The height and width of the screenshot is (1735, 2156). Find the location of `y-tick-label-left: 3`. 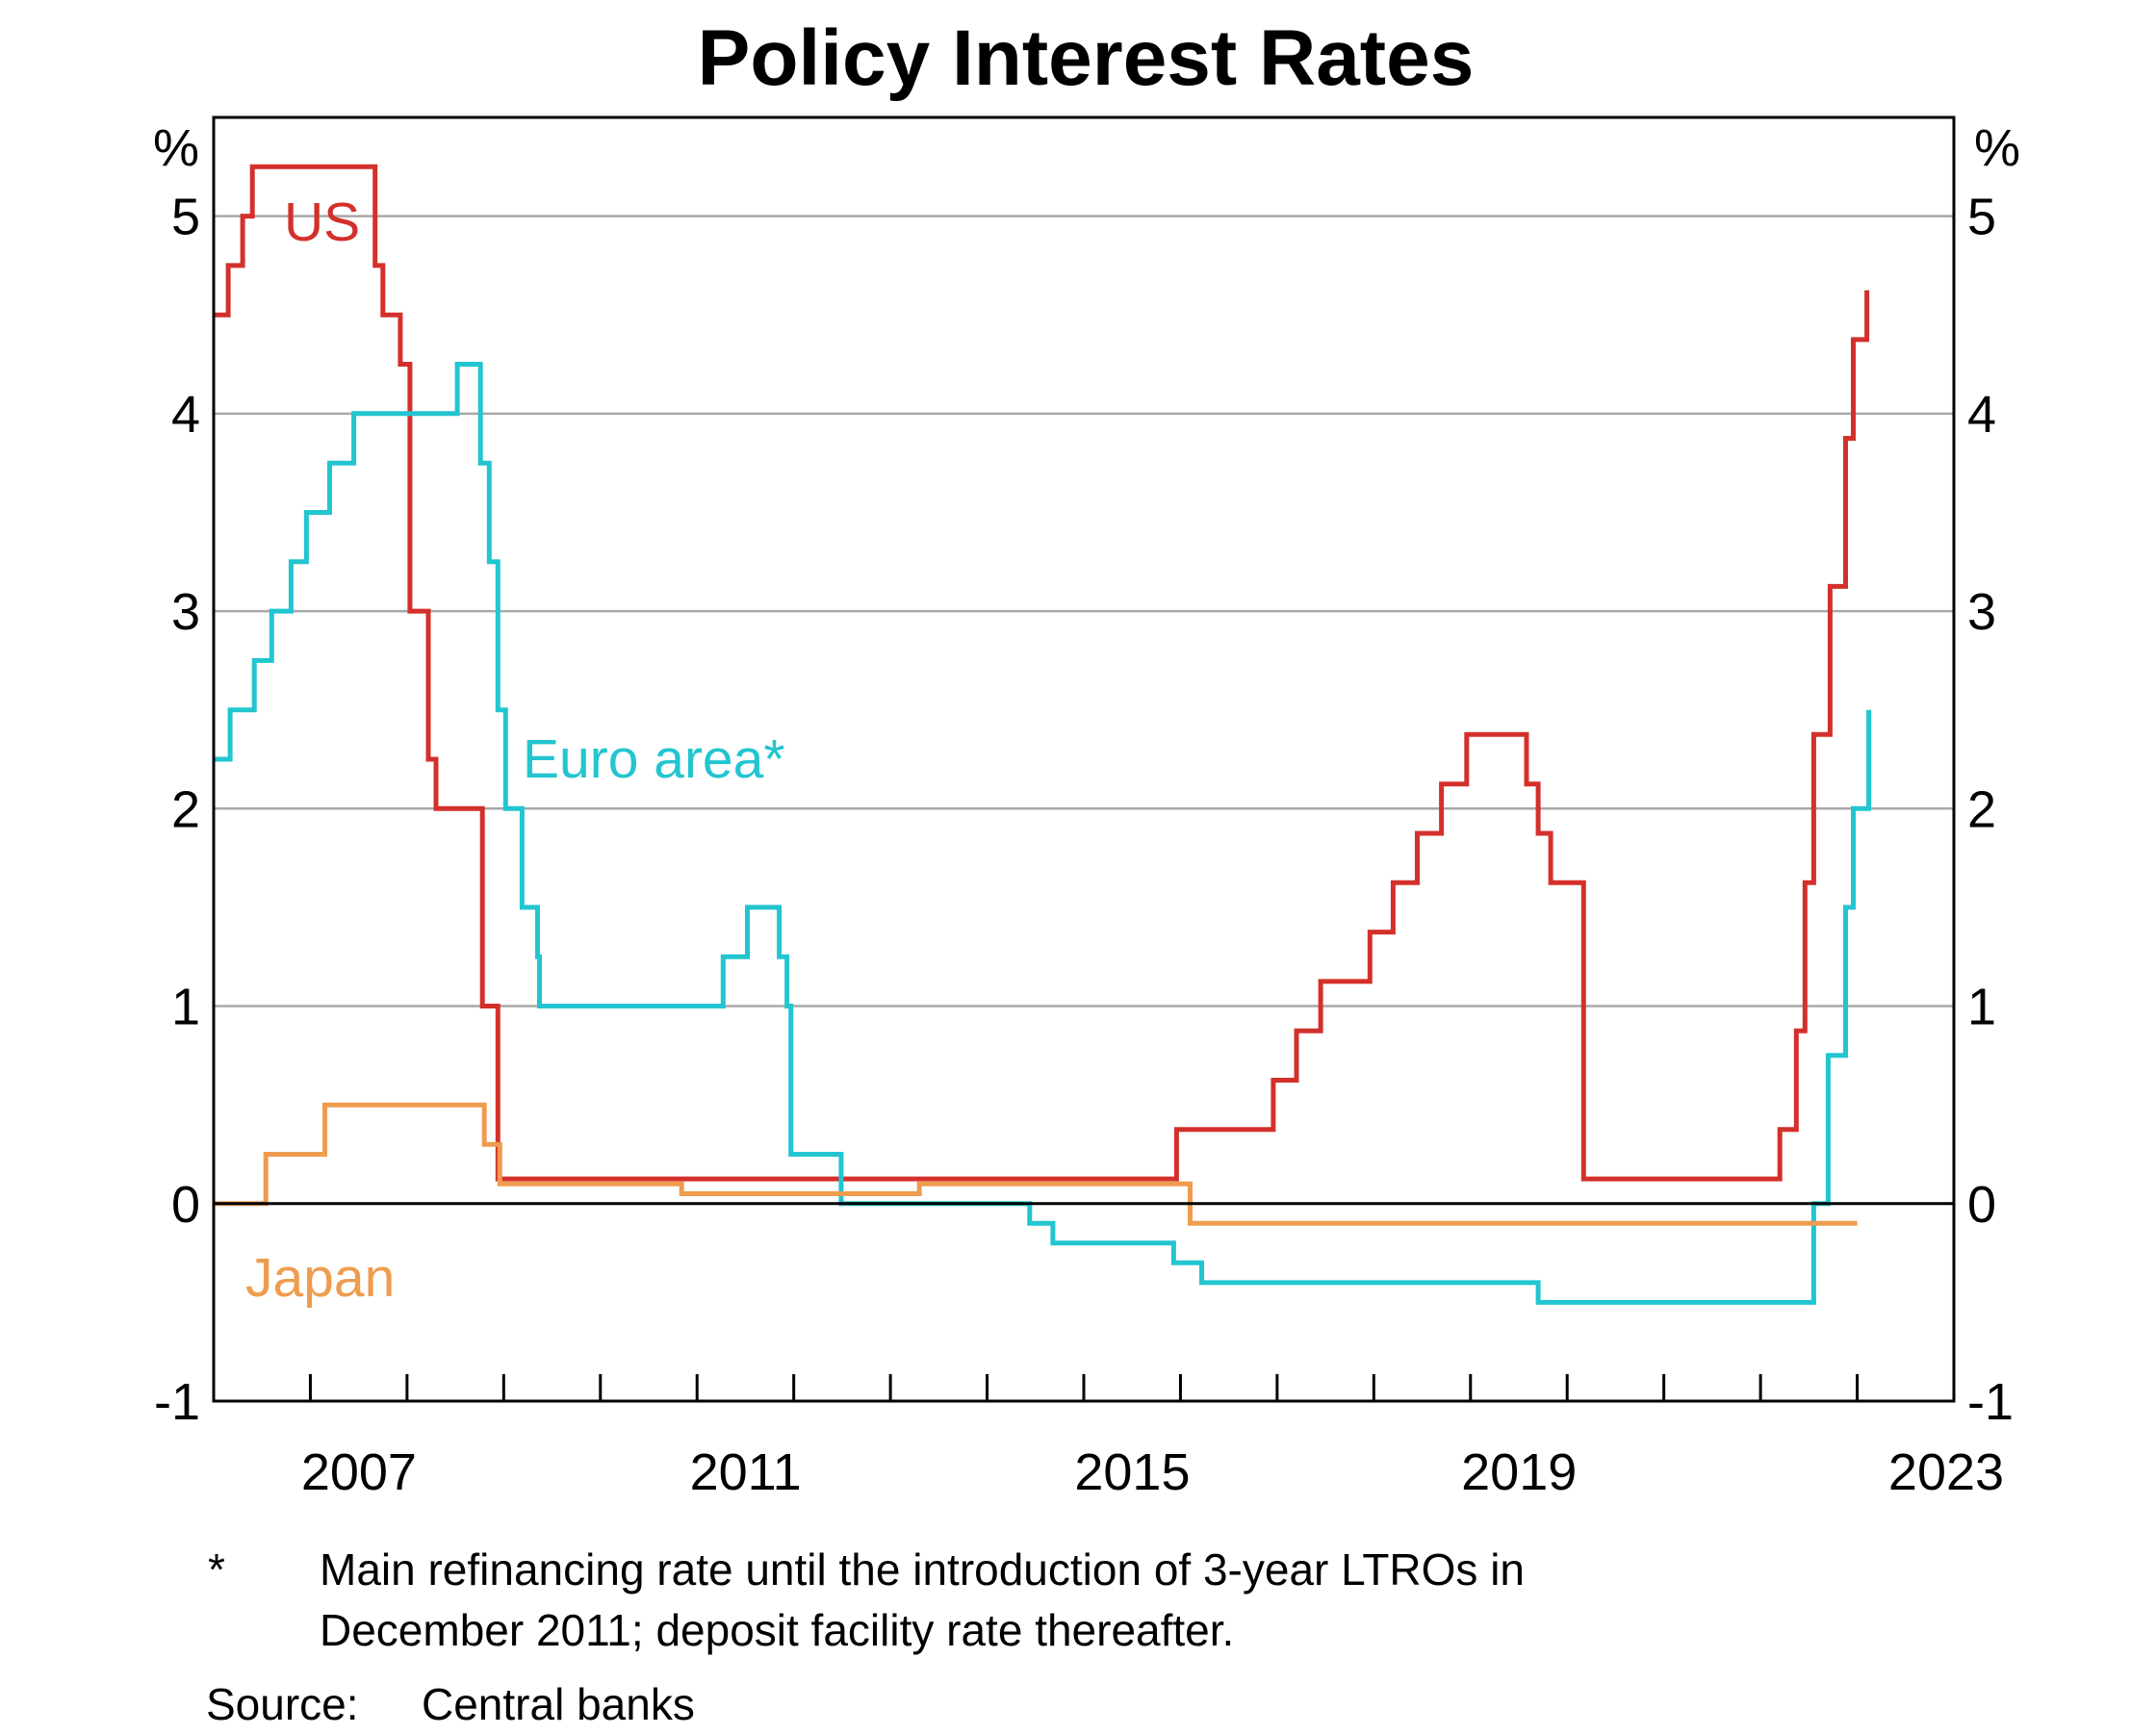

y-tick-label-left: 3 is located at coordinates (185, 612).